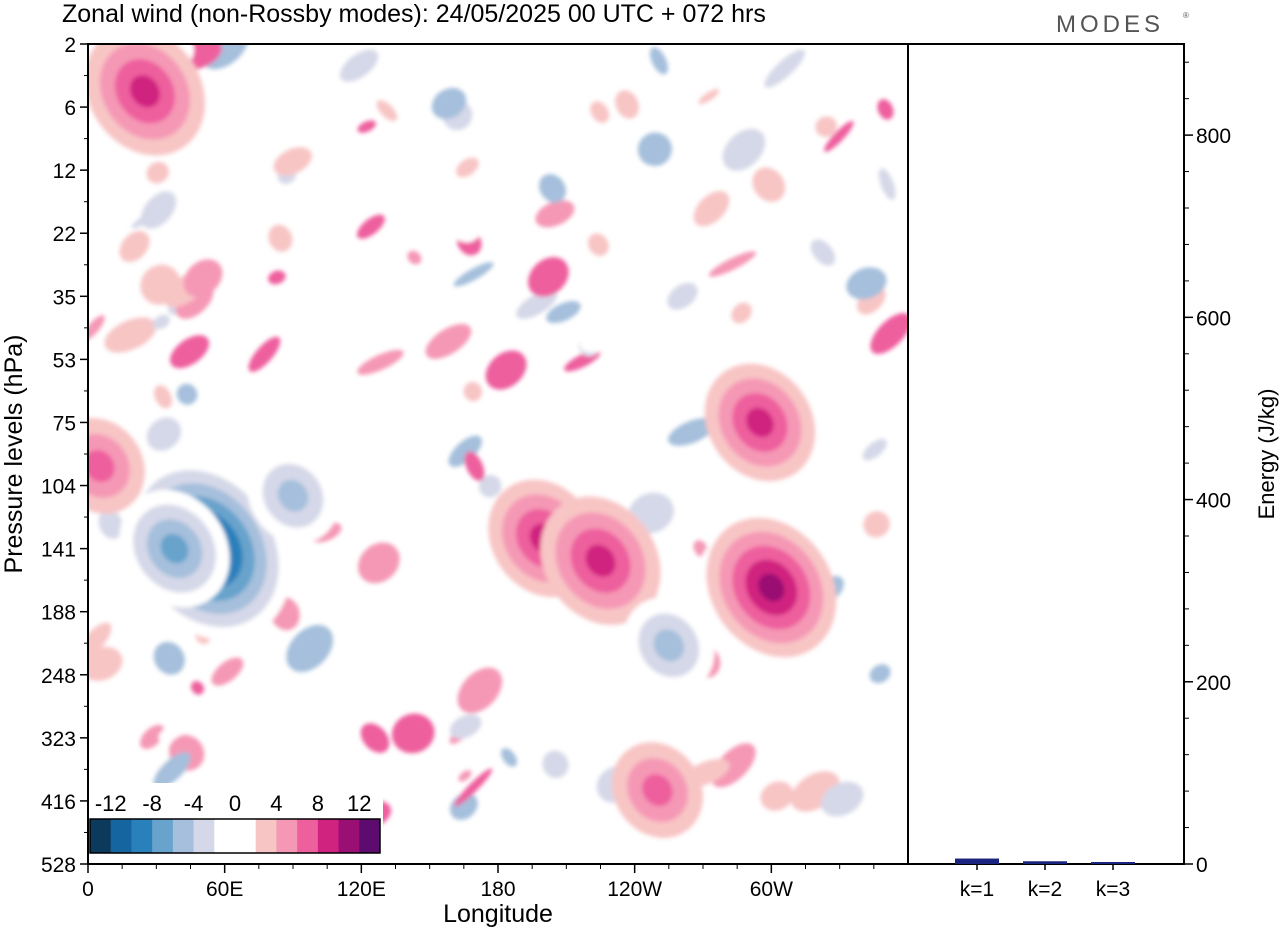 The image size is (1280, 930). Describe the element at coordinates (1213, 683) in the screenshot. I see `energy-tick-label: 200` at that location.